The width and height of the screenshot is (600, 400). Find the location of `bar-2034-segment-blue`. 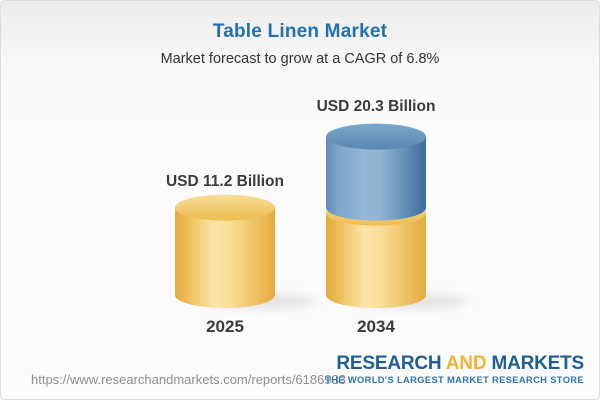

bar-2034-segment-blue is located at coordinates (376, 172).